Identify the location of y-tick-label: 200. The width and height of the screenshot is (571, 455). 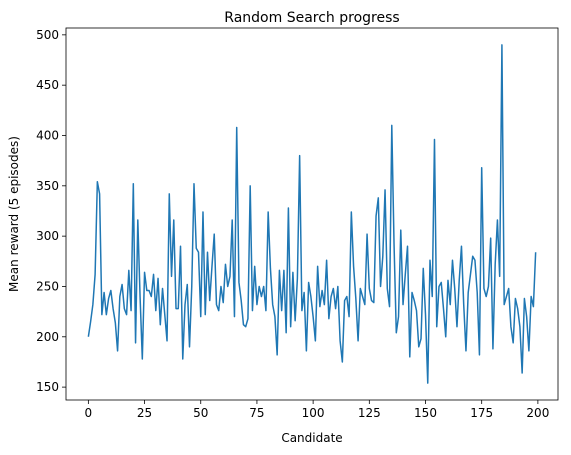
(47, 337).